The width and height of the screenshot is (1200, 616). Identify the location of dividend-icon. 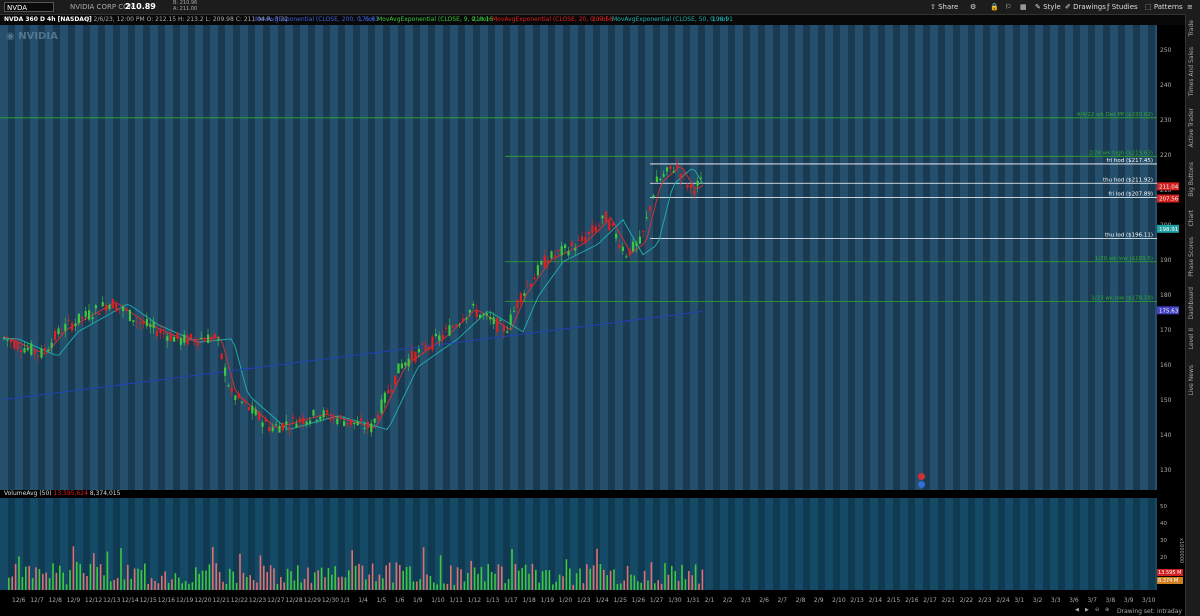
(921, 484).